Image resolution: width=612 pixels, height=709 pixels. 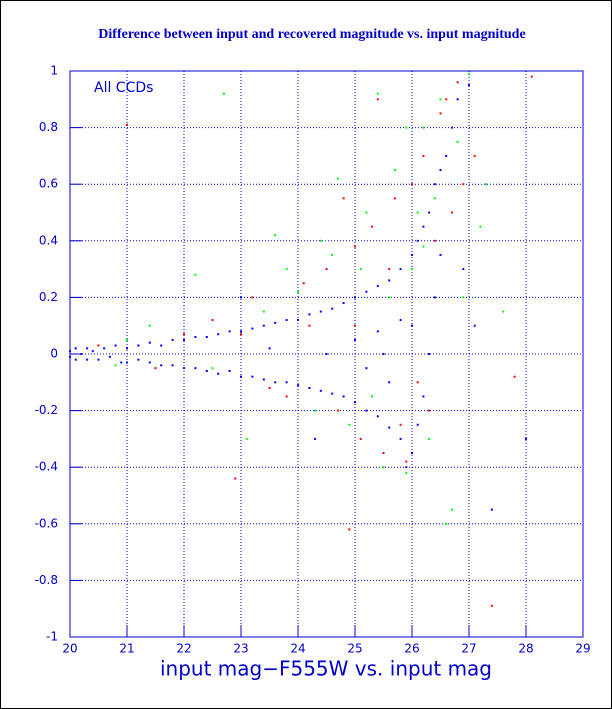 What do you see at coordinates (126, 649) in the screenshot?
I see `x-tick-label: 21` at bounding box center [126, 649].